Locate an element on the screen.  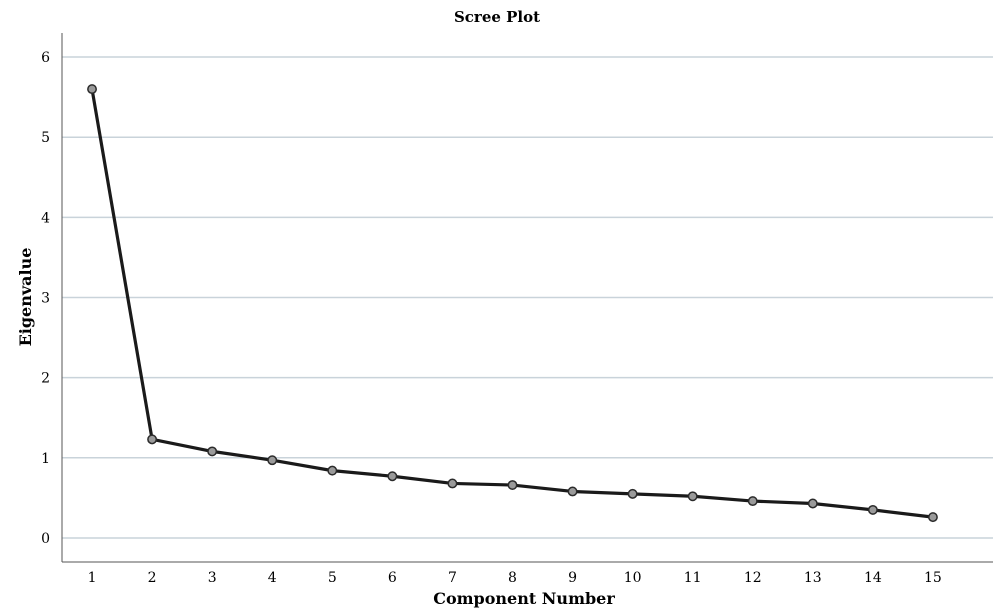
x-tick-label: 7 is located at coordinates (452, 578).